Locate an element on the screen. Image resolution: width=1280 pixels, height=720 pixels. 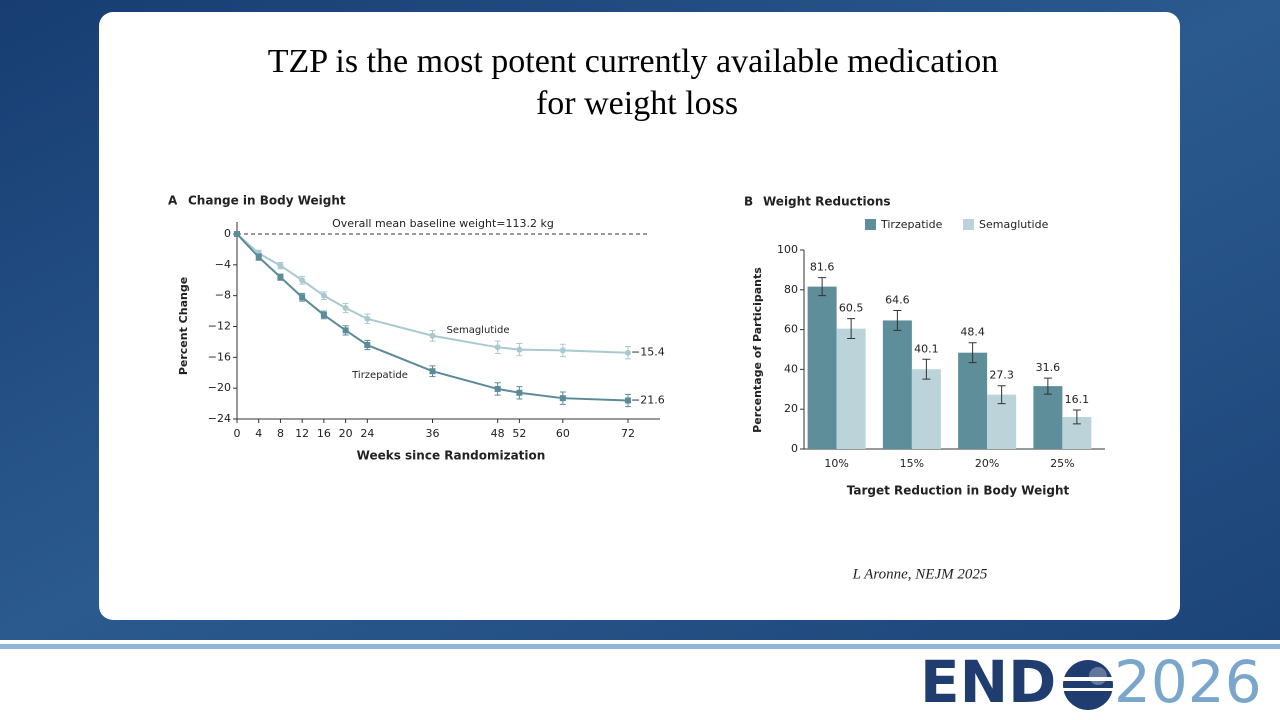
chart-title: Change in Body Weight is located at coordinates (267, 201).